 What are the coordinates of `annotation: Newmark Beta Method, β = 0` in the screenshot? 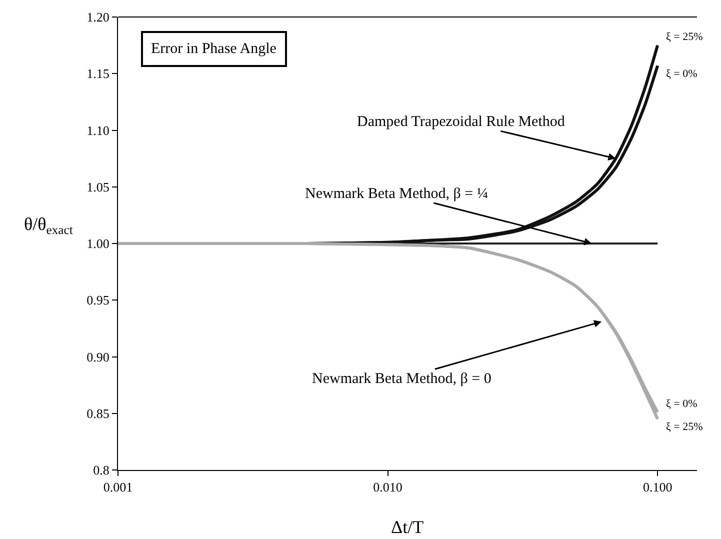 It's located at (402, 379).